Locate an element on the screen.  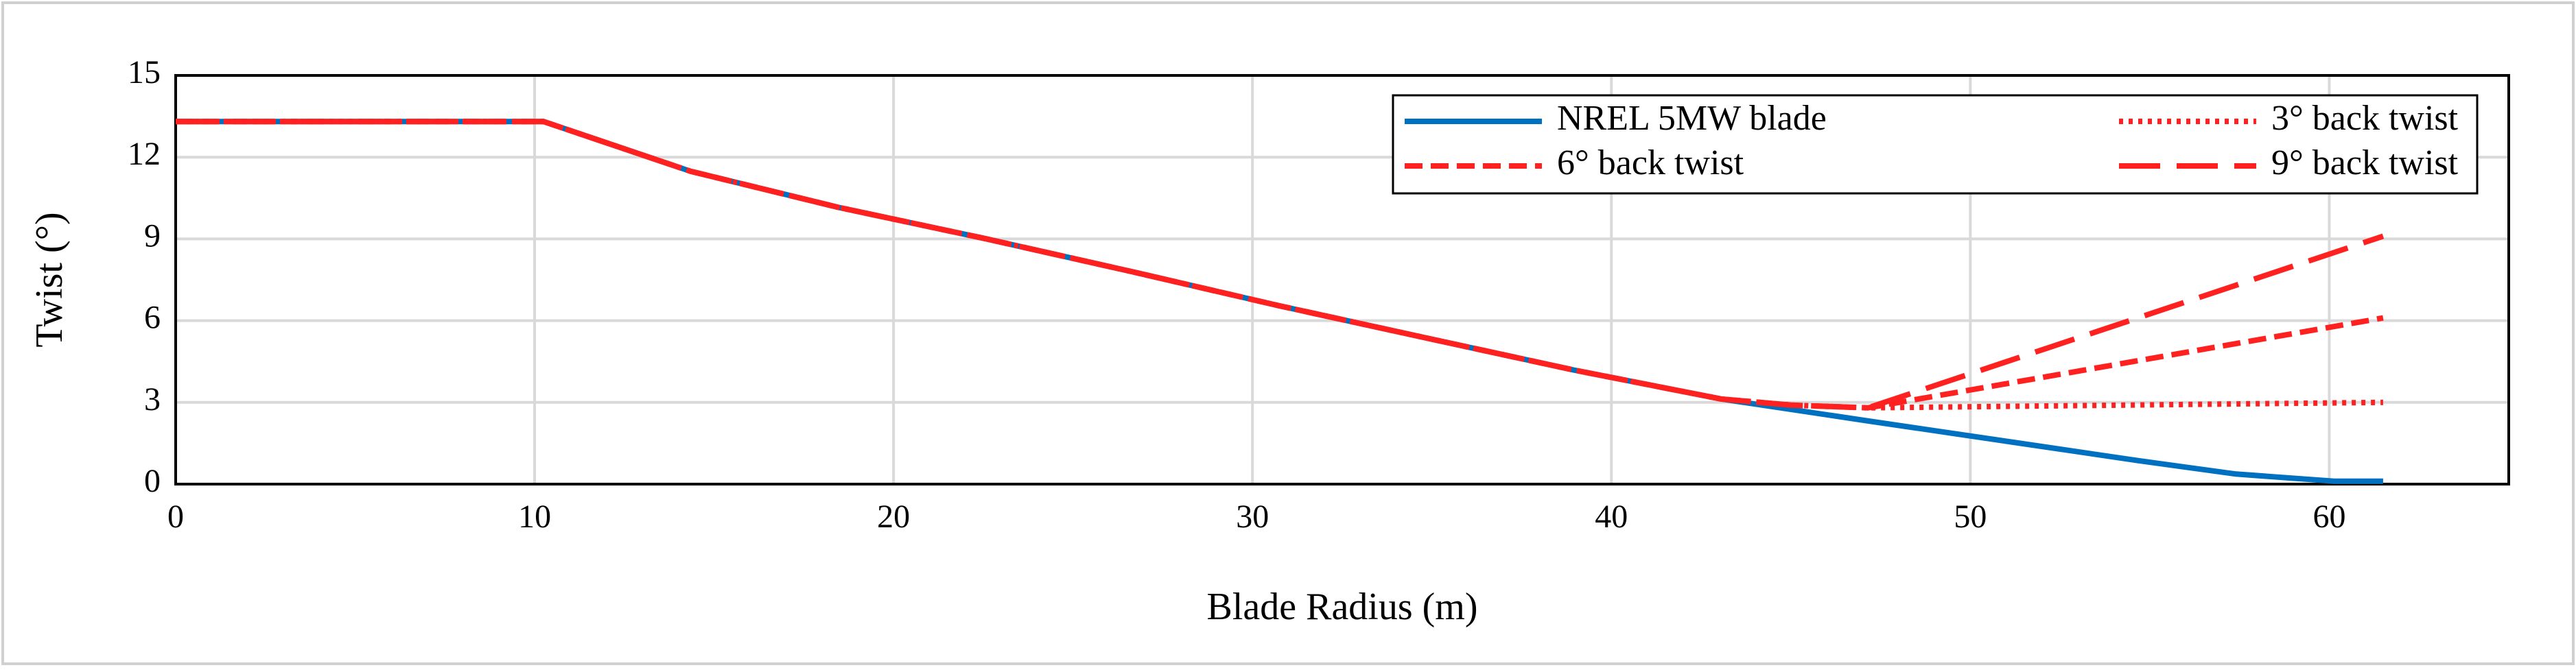
legend-label: 6° back twist is located at coordinates (1650, 162).